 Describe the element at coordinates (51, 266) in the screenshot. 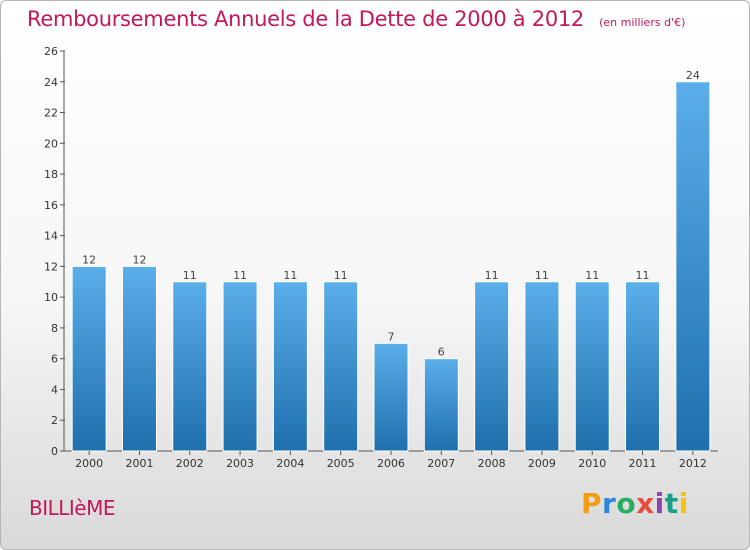

I see `y-tick-label: 12` at that location.